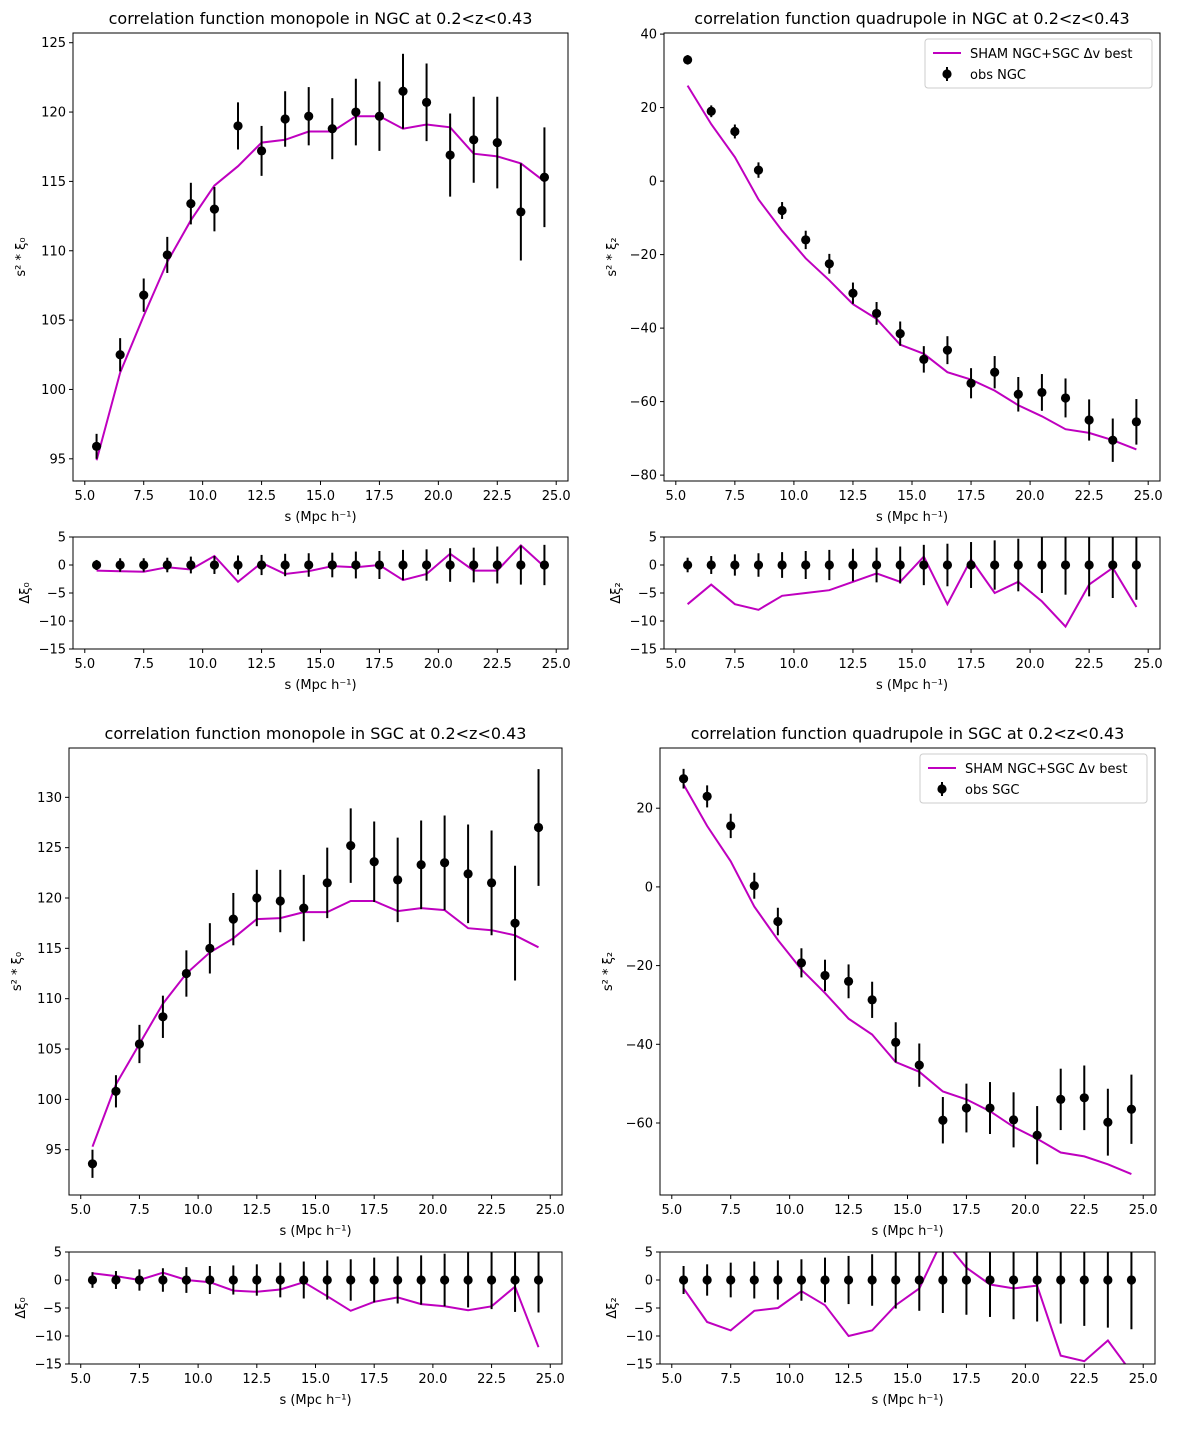  What do you see at coordinates (643, 329) in the screenshot?
I see `y-tick-label: −40` at bounding box center [643, 329].